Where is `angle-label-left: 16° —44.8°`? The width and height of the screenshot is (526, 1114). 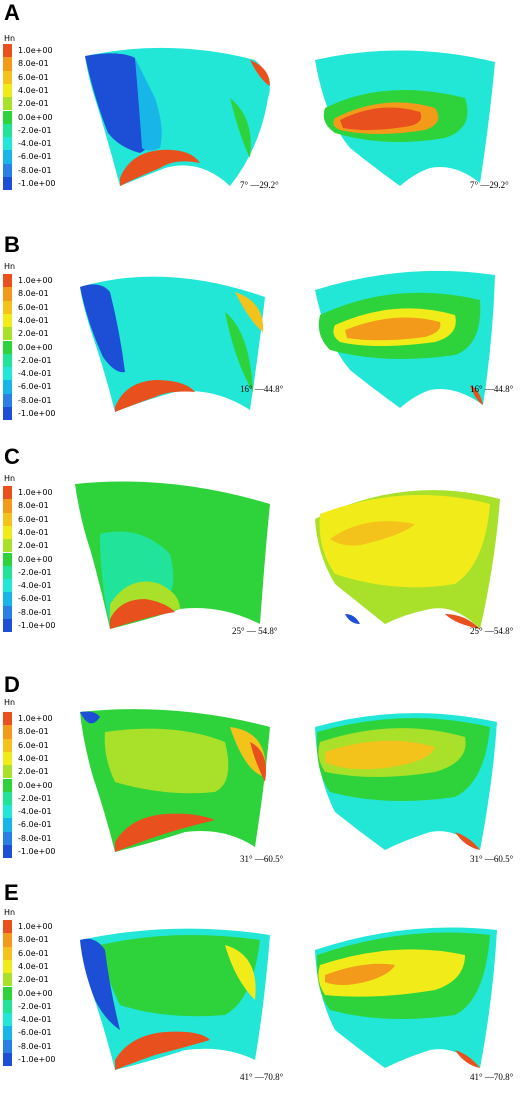
angle-label-left: 16° —44.8° is located at coordinates (262, 389).